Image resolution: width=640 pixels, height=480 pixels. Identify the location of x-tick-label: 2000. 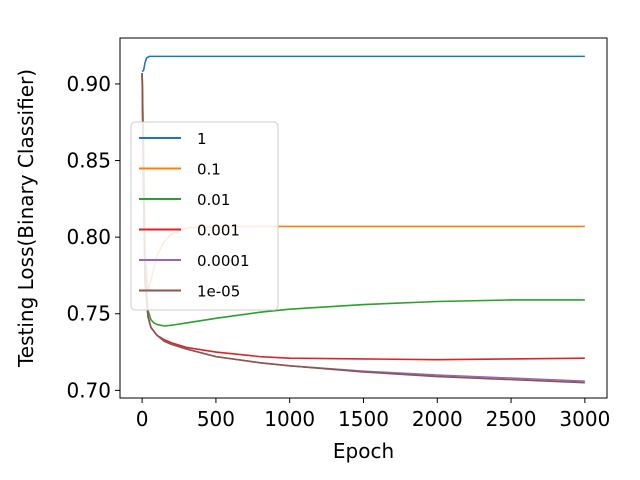
(437, 419).